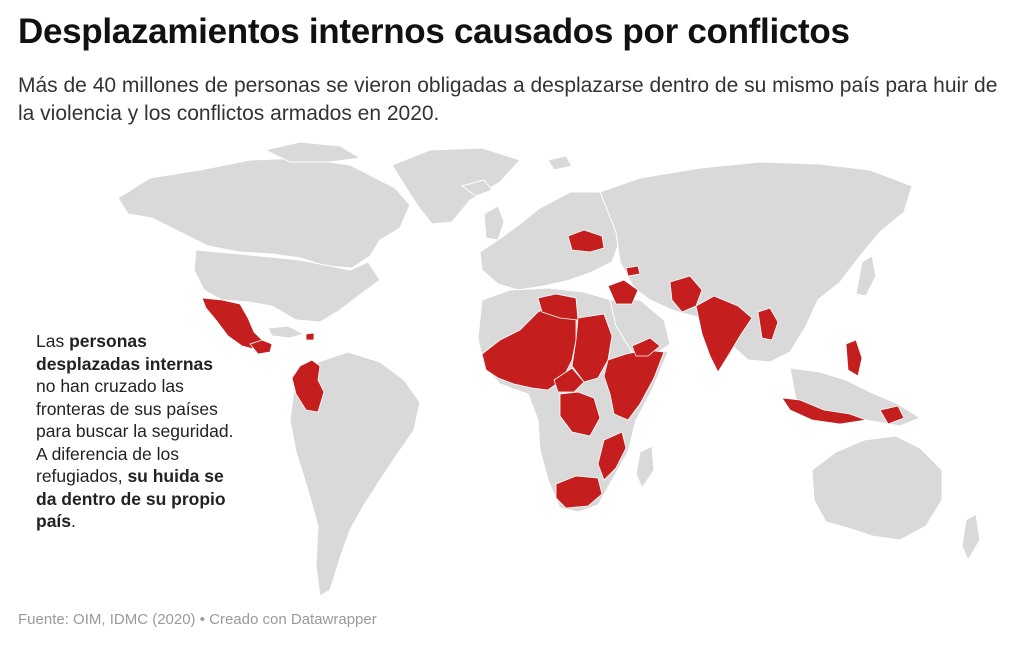 This screenshot has height=649, width=1024. Describe the element at coordinates (768, 324) in the screenshot. I see `country-myanmar` at that location.